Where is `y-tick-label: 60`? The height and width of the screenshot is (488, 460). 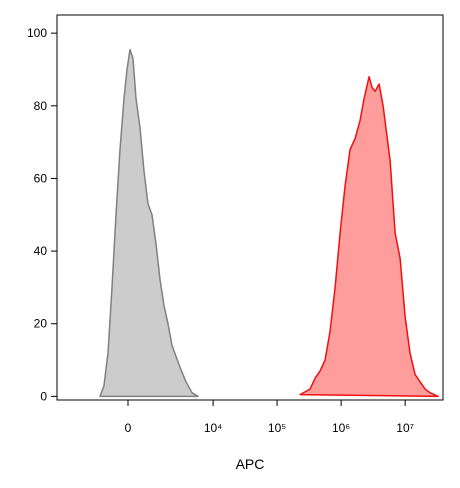
y-tick-label: 60 is located at coordinates (41, 178).